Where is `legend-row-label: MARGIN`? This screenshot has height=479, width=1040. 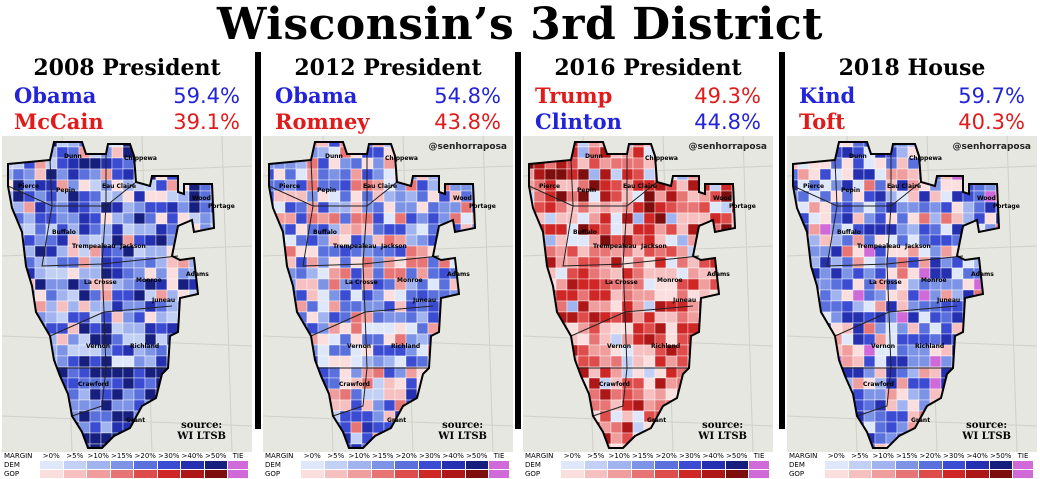
legend-row-label: MARGIN is located at coordinates (539, 456).